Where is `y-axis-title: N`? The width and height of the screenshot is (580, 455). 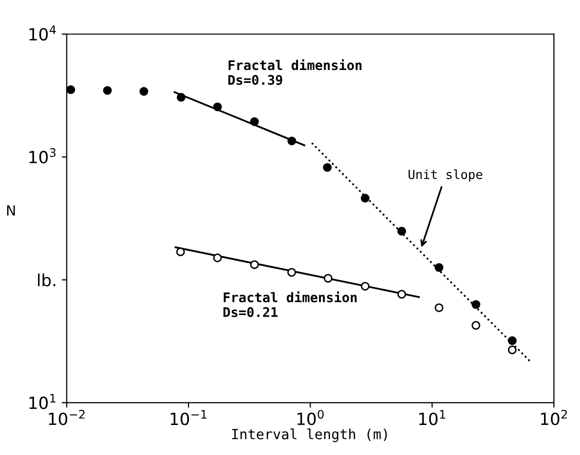
y-axis-title: N is located at coordinates (11, 210).